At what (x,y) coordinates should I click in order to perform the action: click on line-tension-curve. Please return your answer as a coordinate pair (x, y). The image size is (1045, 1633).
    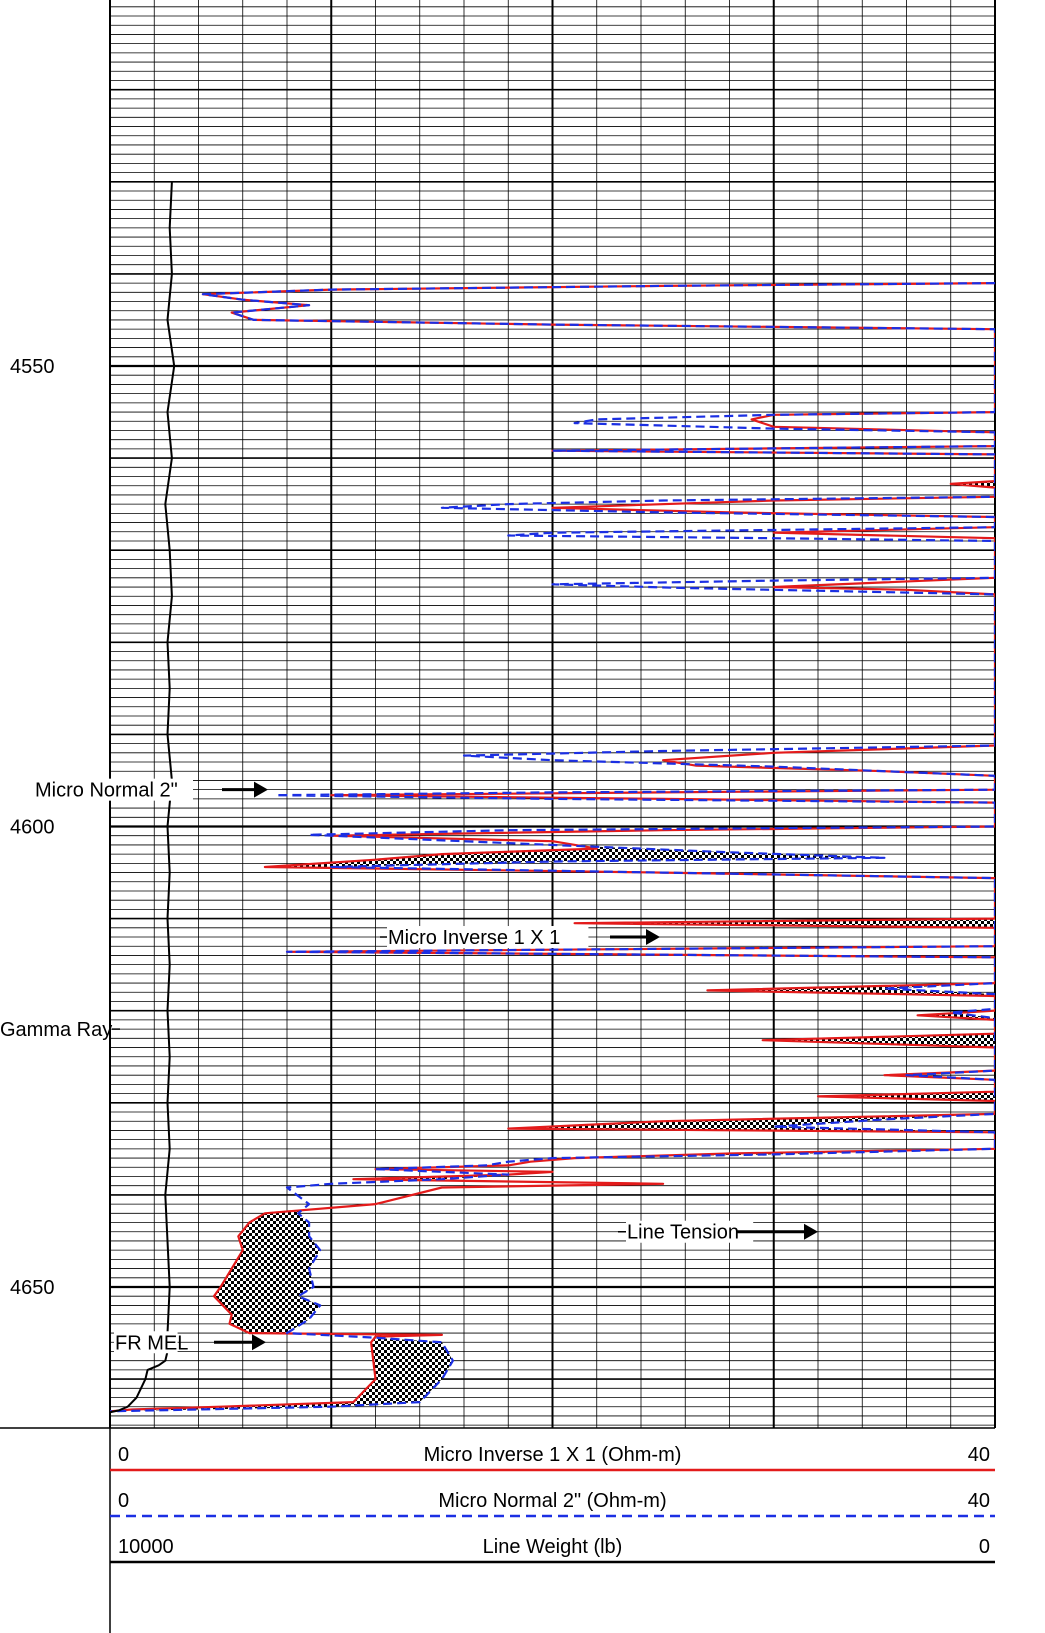
    Looking at the image, I should click on (143, 797).